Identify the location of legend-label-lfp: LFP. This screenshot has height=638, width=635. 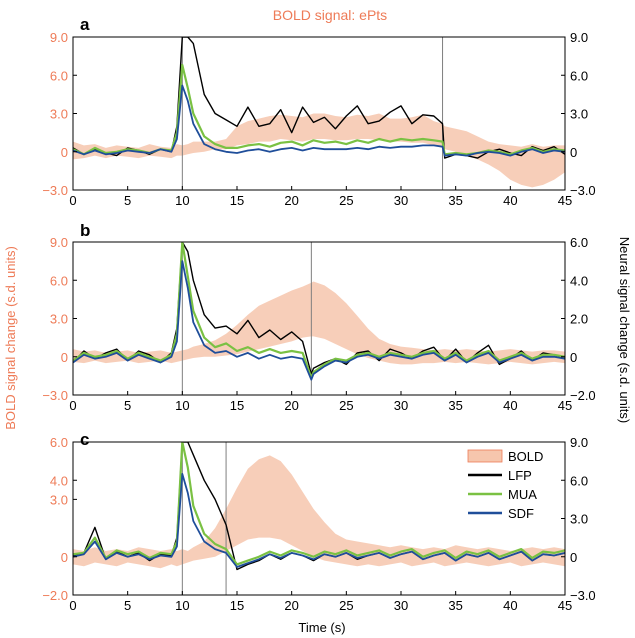
(520, 475).